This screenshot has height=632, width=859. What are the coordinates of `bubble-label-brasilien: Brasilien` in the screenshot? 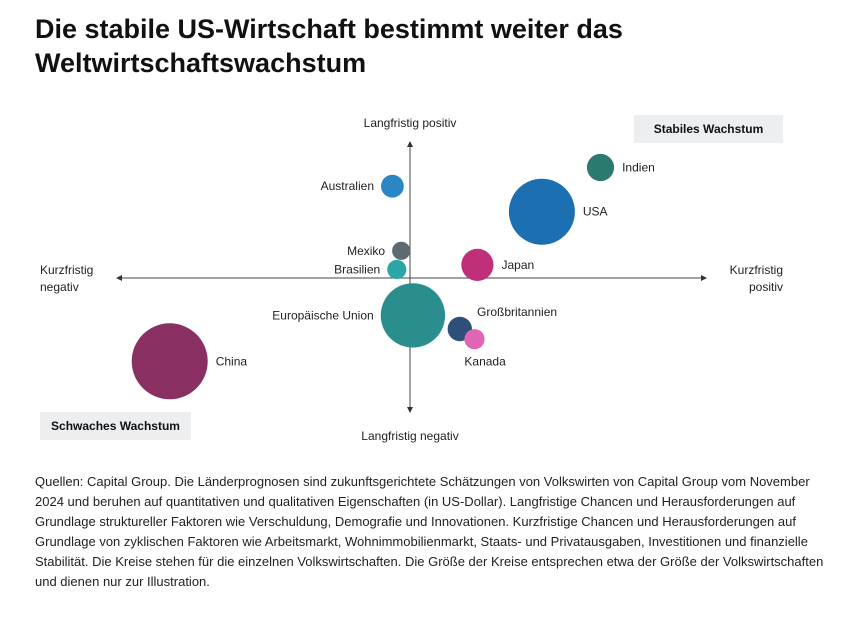 It's located at (357, 270).